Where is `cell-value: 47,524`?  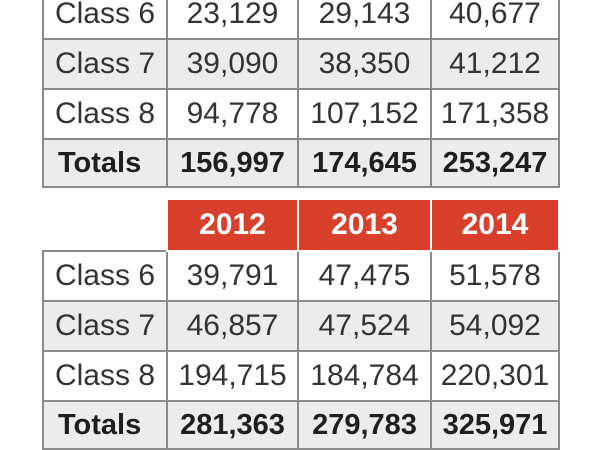
cell-value: 47,524 is located at coordinates (364, 326).